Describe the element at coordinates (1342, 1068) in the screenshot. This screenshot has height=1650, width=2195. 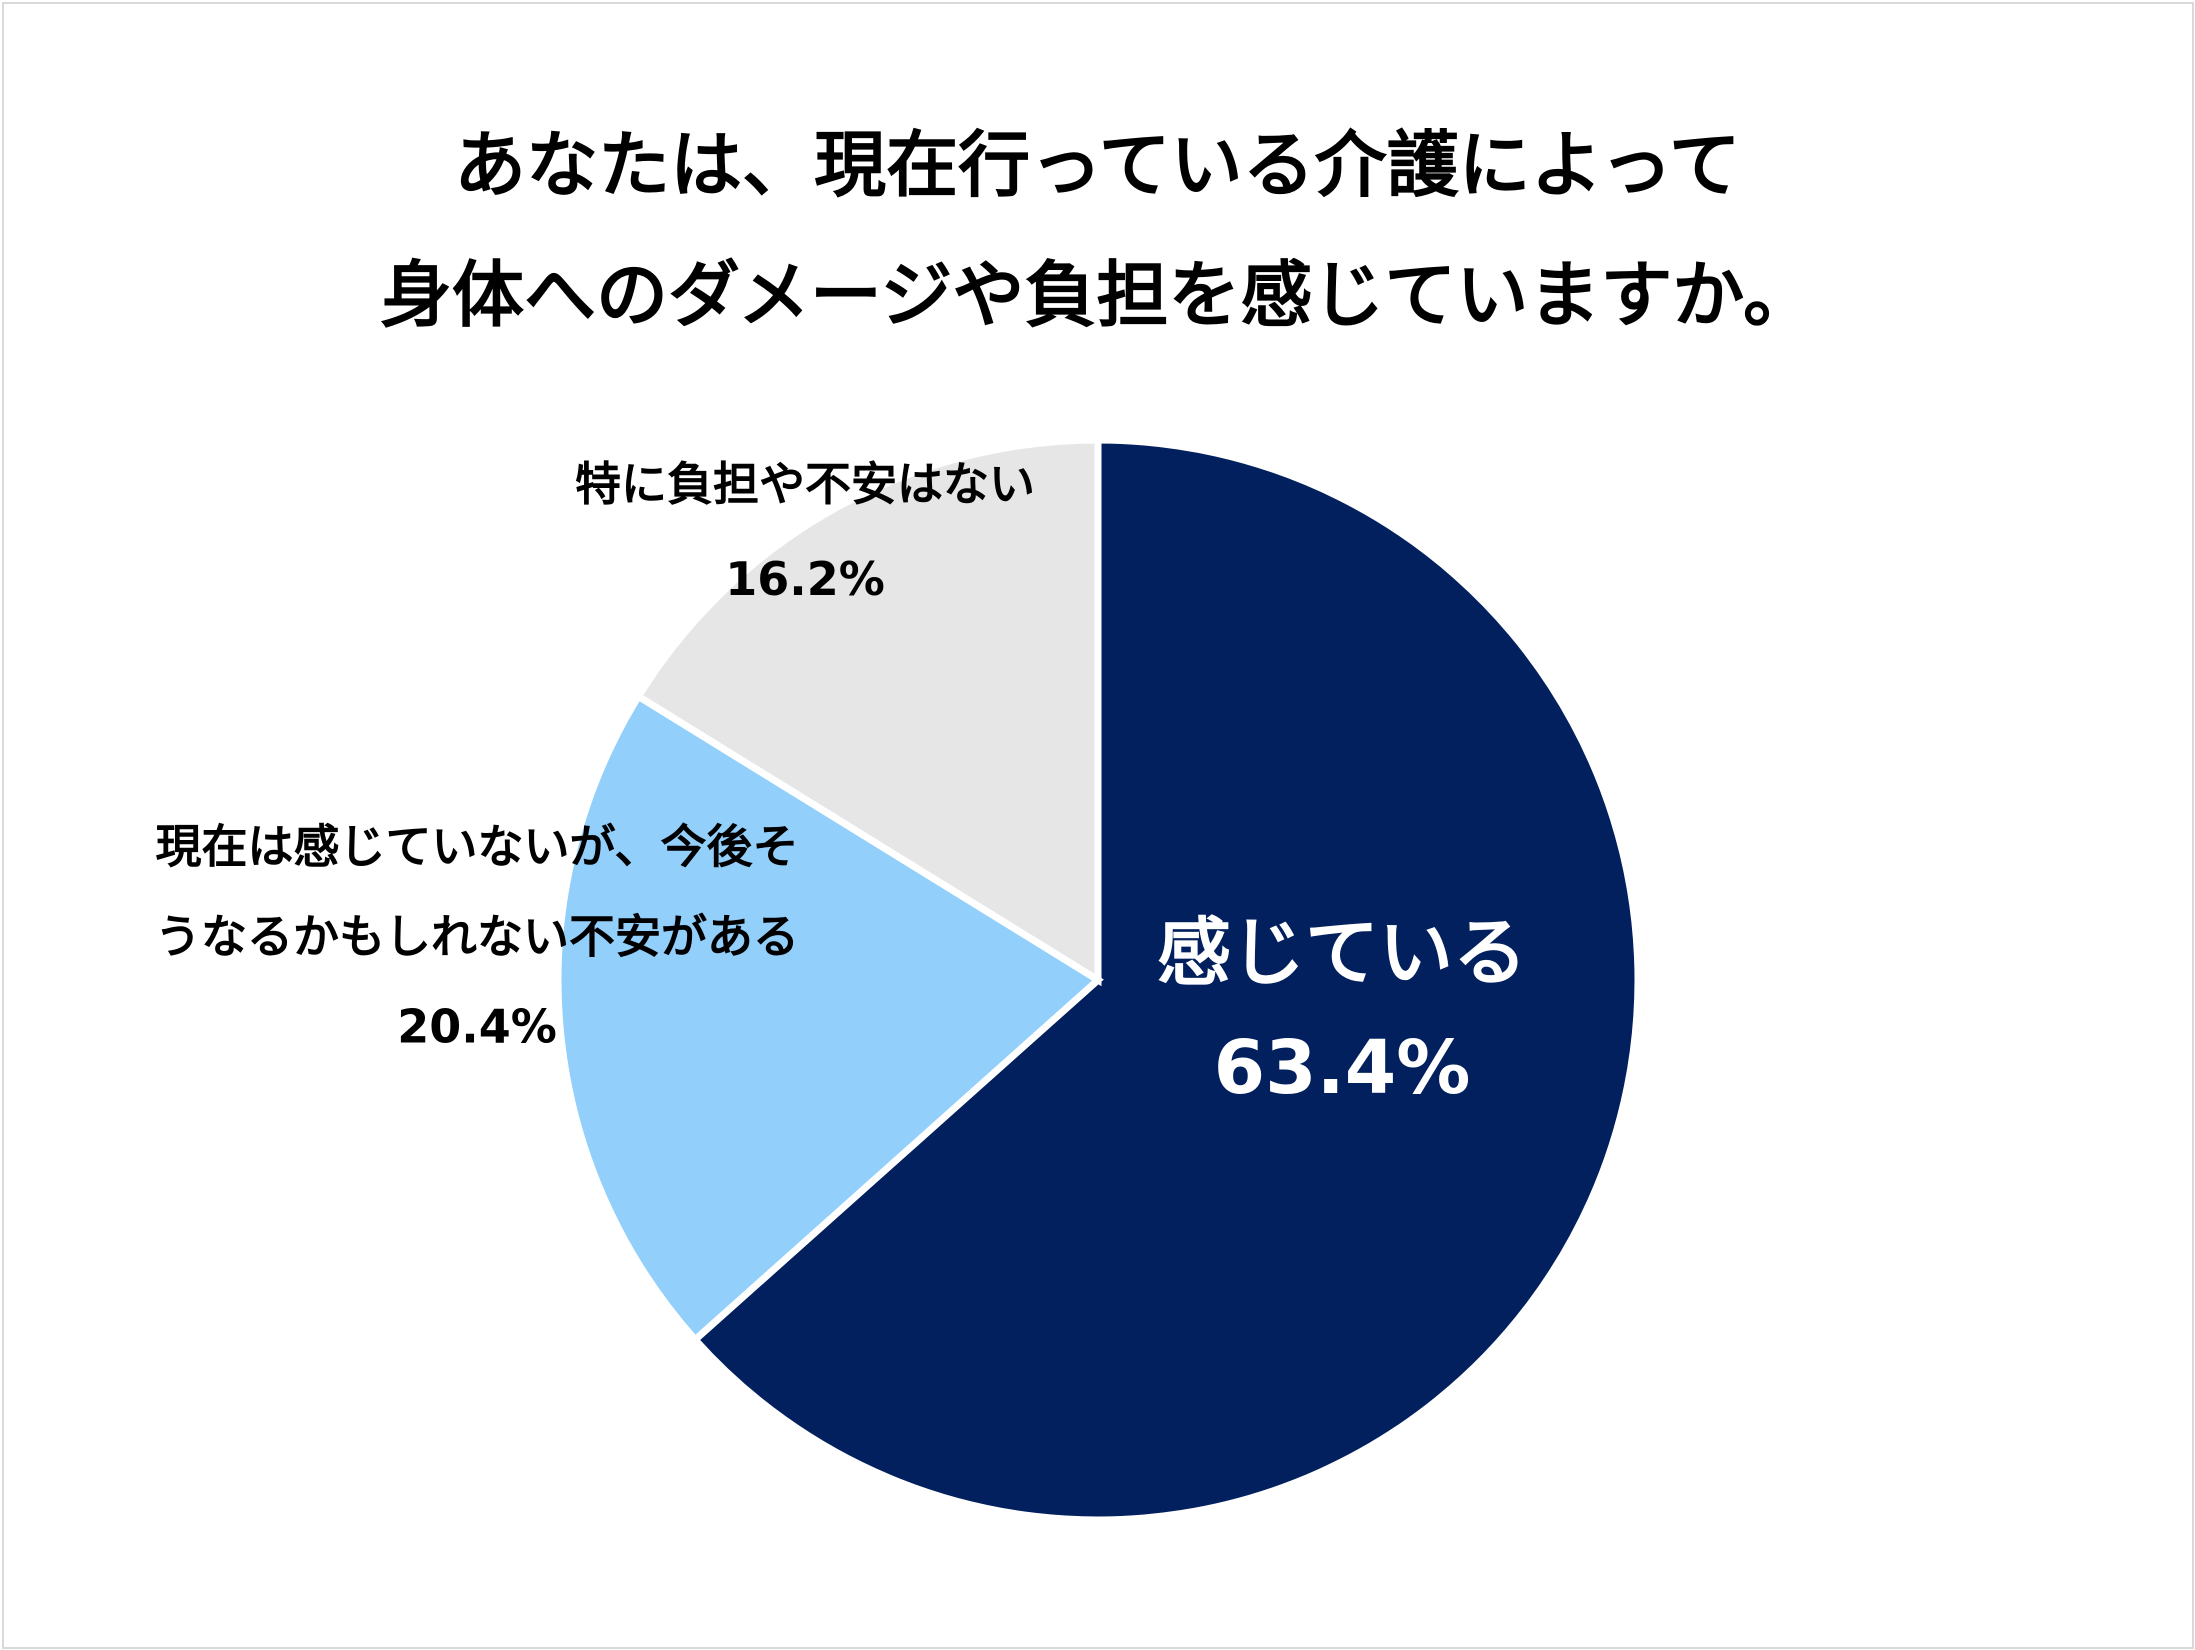
I see `slice-value-label-0: 63.4%` at that location.